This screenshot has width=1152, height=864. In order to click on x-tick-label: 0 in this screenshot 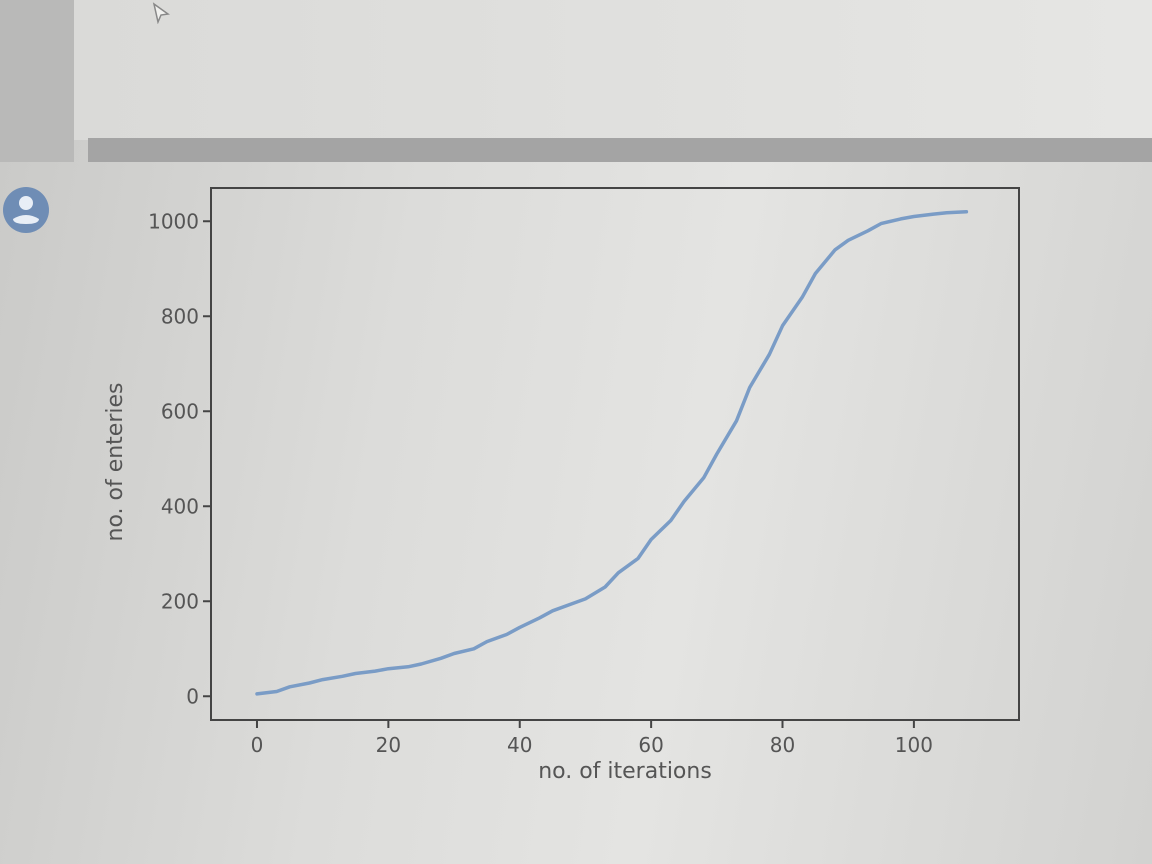, I will do `click(257, 745)`.